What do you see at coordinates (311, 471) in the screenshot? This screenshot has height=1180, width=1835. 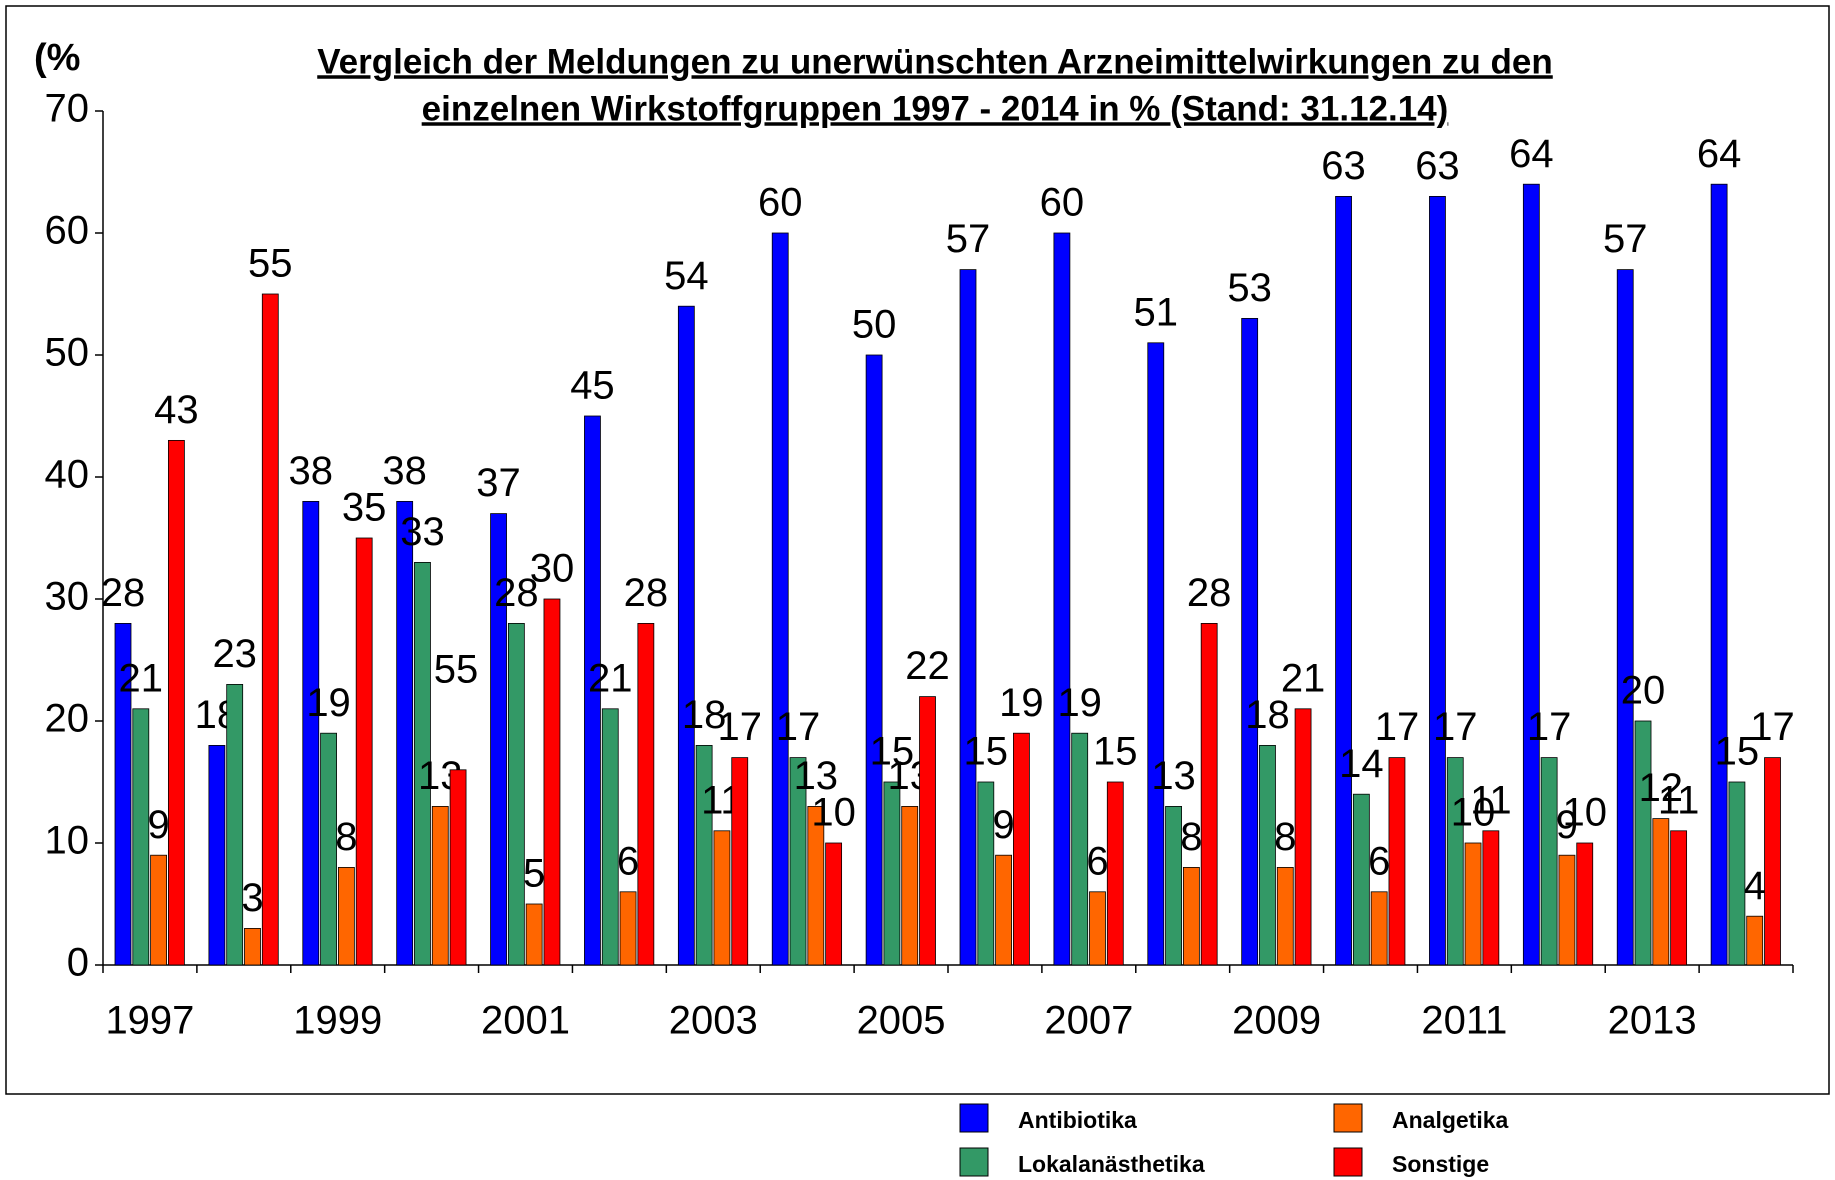 I see `data-label: 38` at bounding box center [311, 471].